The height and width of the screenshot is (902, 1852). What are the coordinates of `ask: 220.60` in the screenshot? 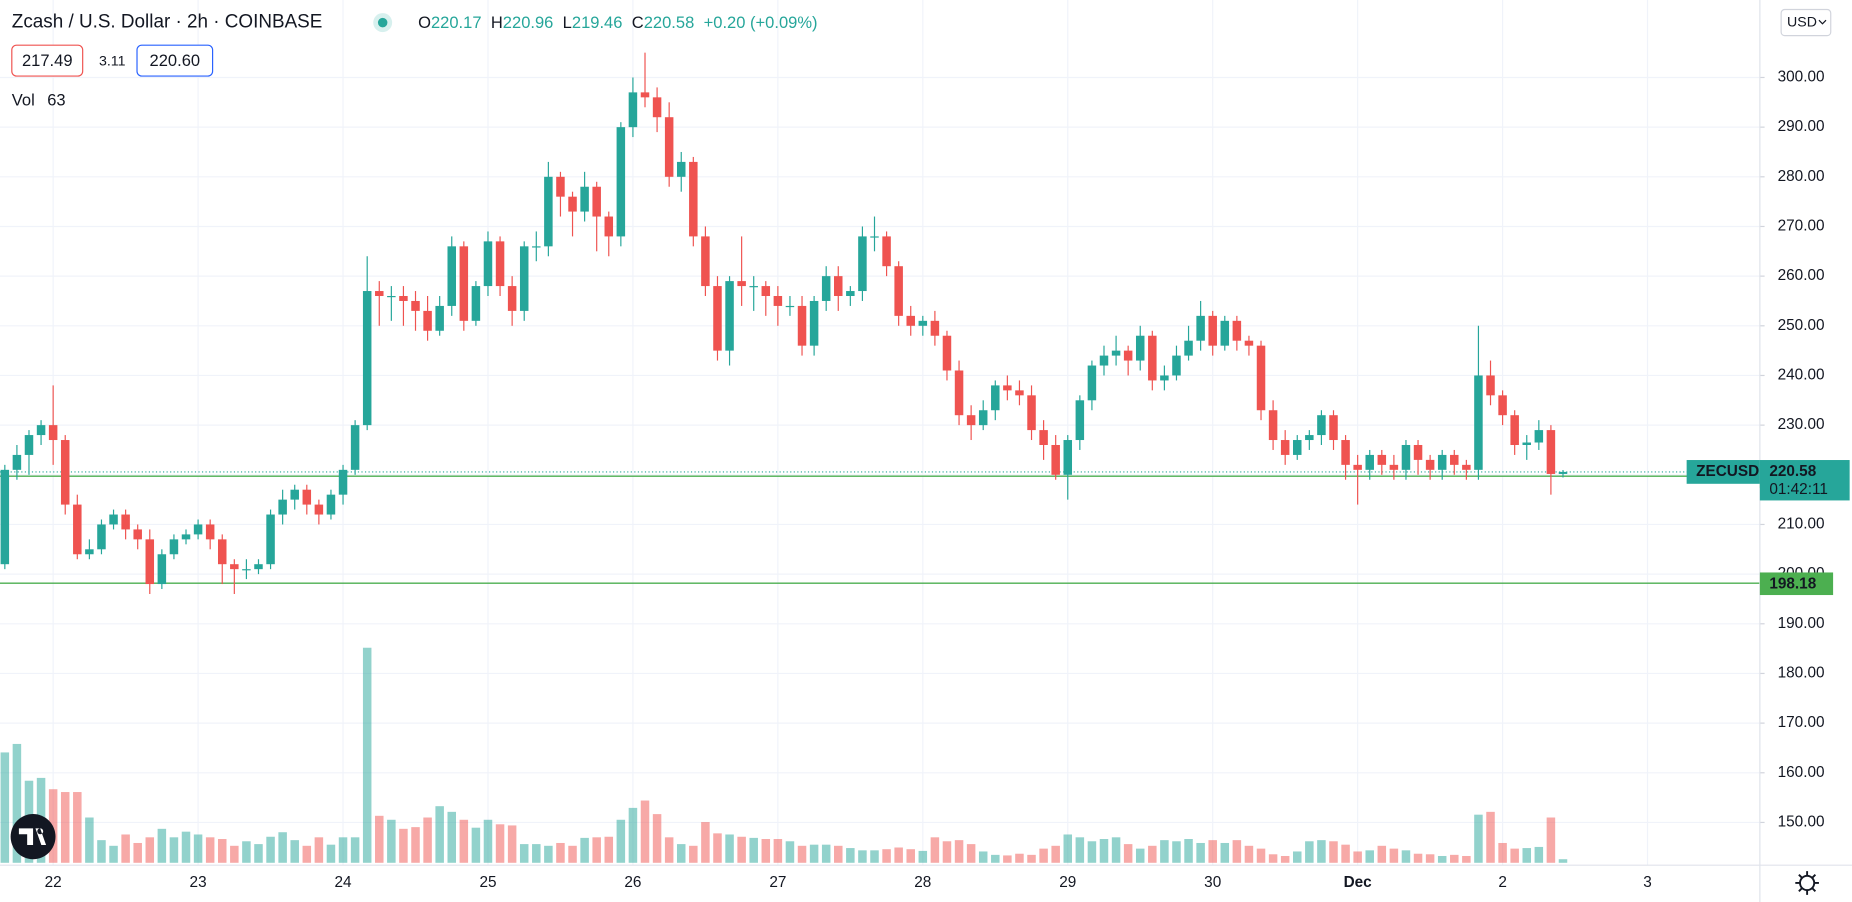 It's located at (175, 60).